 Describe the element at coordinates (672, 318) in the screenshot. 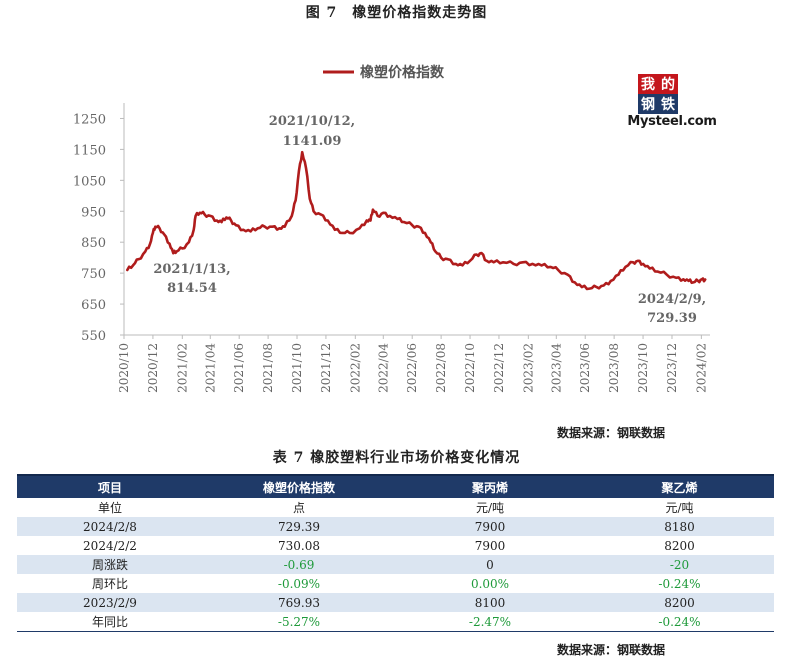

I see `annotation-label: 729.39` at that location.